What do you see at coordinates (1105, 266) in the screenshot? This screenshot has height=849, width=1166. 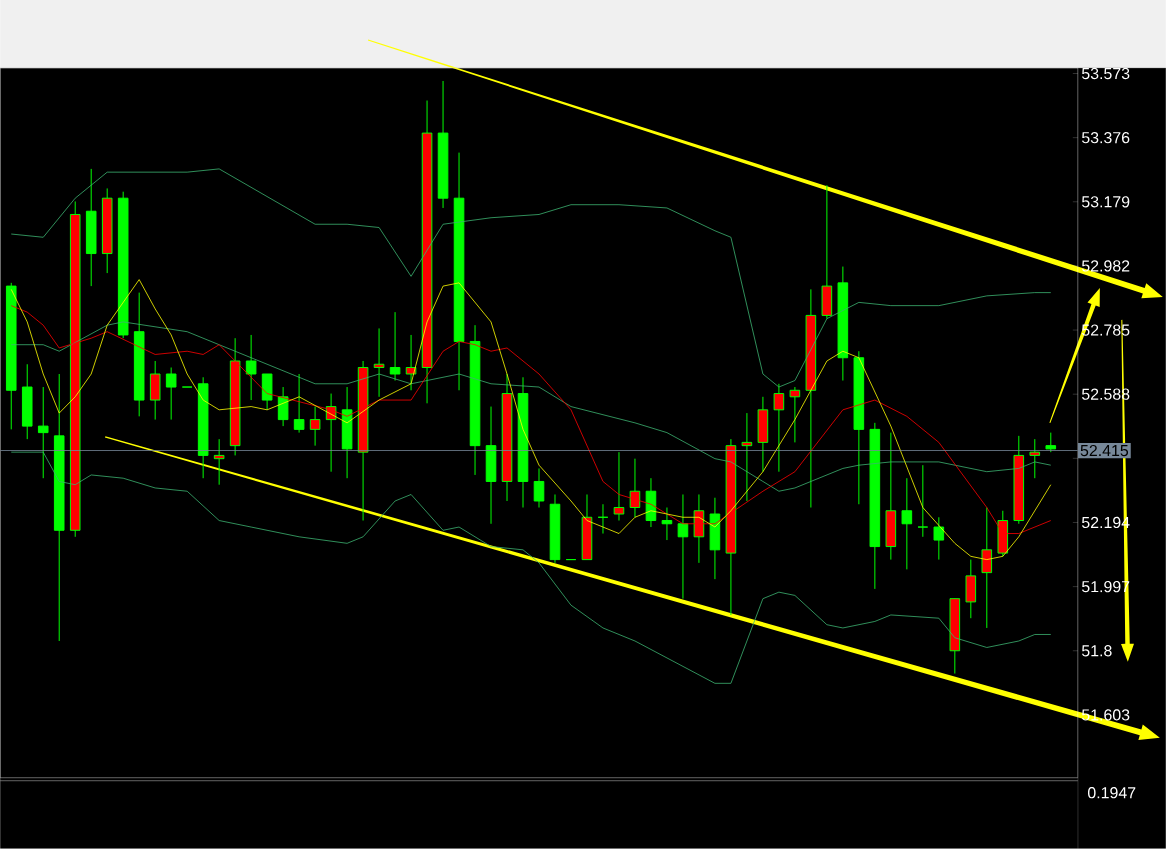 I see `y-tick-label: 52.982` at bounding box center [1105, 266].